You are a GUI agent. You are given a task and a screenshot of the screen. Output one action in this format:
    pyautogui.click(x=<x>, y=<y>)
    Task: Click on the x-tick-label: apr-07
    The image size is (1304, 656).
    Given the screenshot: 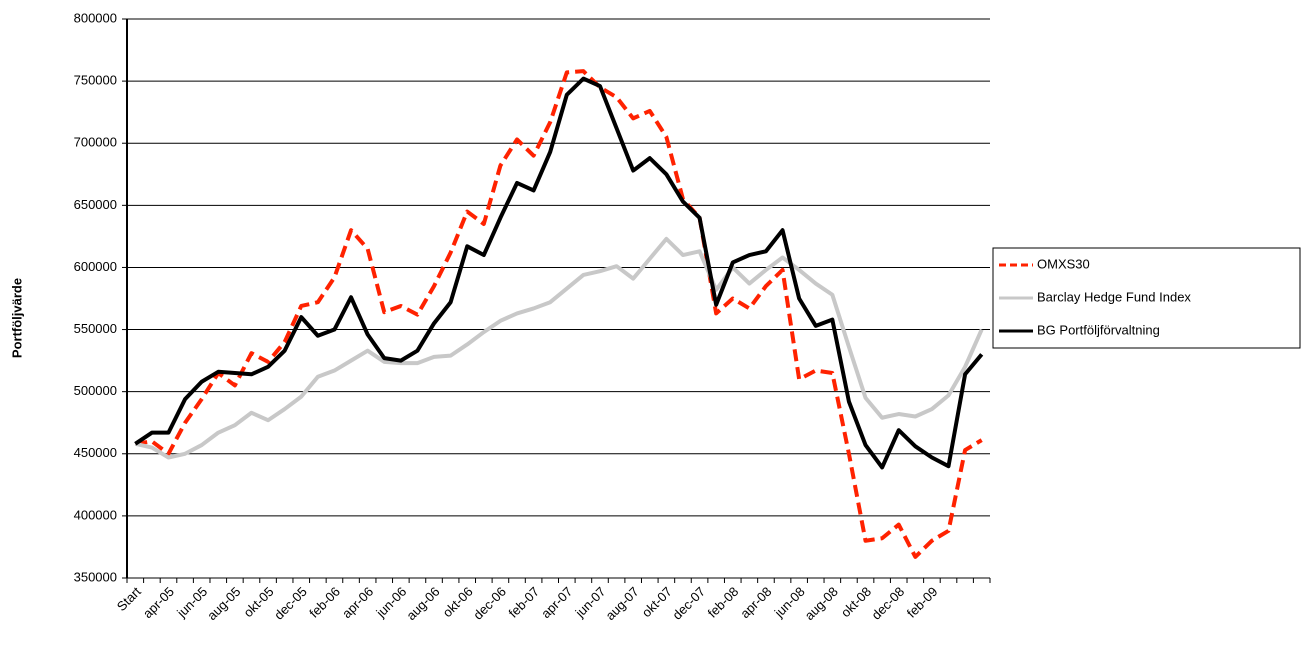 What is the action you would take?
    pyautogui.click(x=556, y=602)
    